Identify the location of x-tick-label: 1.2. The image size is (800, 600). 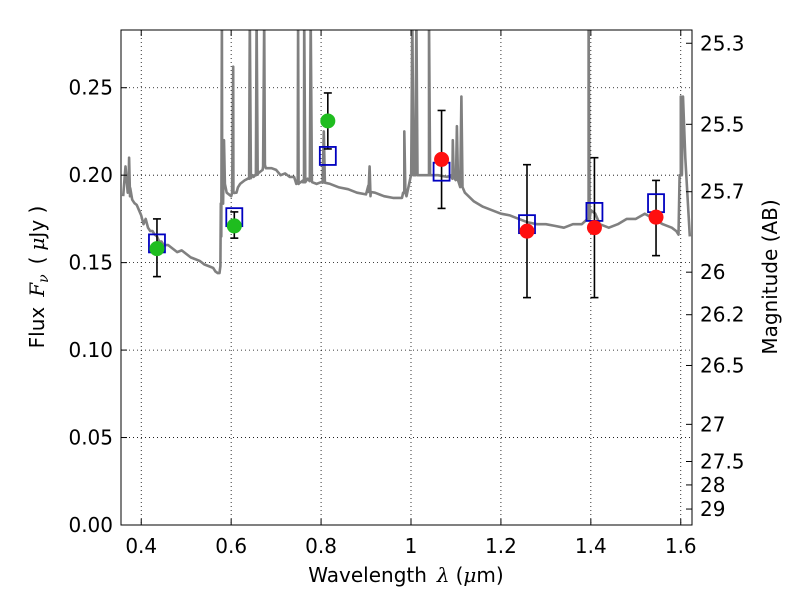
(501, 546).